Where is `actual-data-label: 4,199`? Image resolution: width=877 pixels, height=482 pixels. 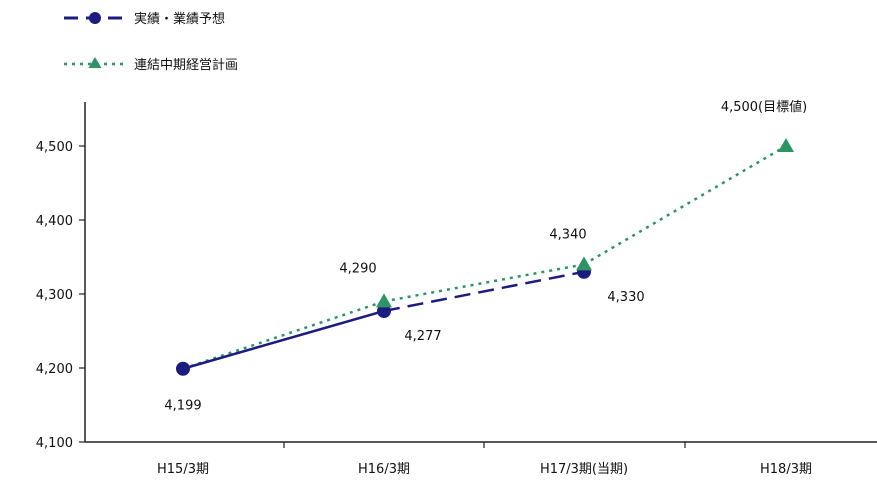
actual-data-label: 4,199 is located at coordinates (182, 406).